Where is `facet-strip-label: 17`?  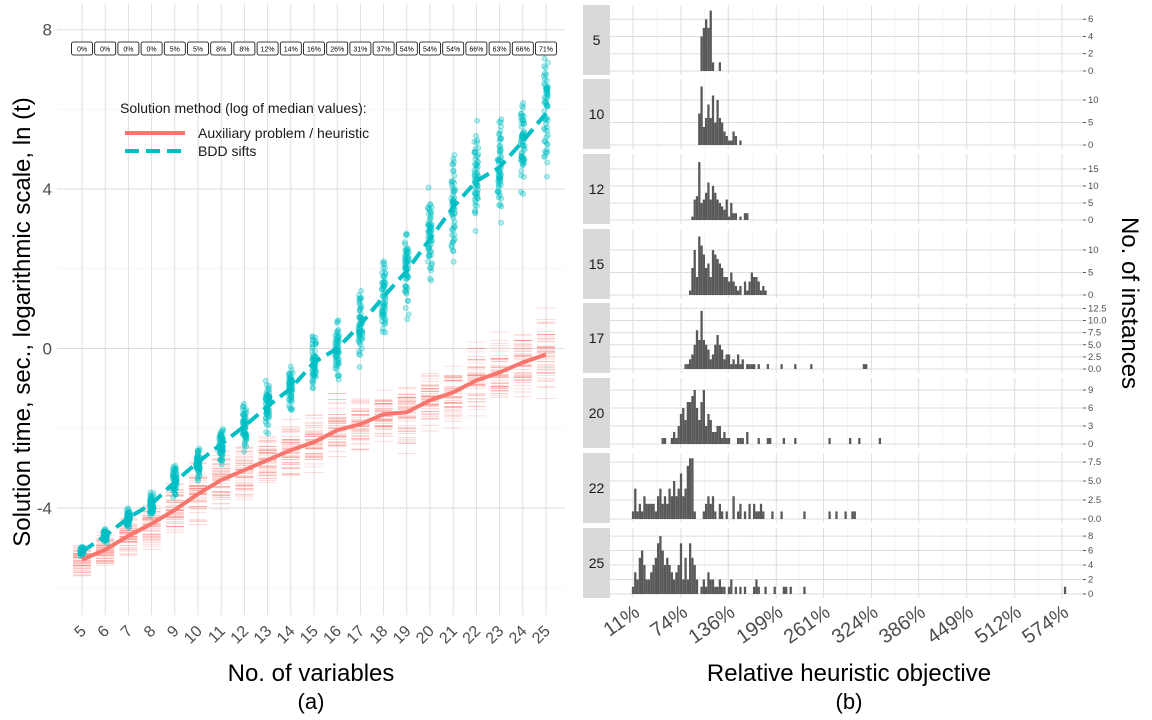 facet-strip-label: 17 is located at coordinates (597, 338).